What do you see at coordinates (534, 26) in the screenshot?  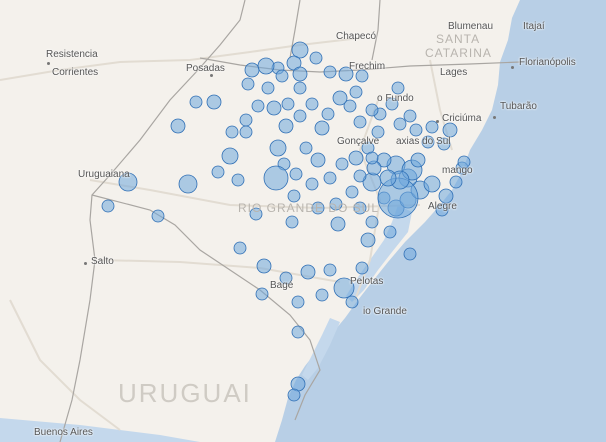 I see `city-label-itajai: Itajaí` at bounding box center [534, 26].